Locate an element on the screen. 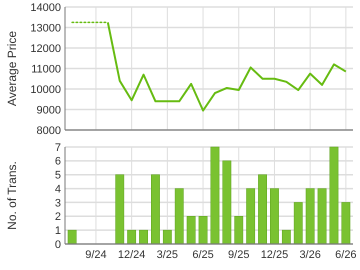 Image resolution: width=360 pixels, height=270 pixels. y-tick-label: 1 is located at coordinates (57, 230).